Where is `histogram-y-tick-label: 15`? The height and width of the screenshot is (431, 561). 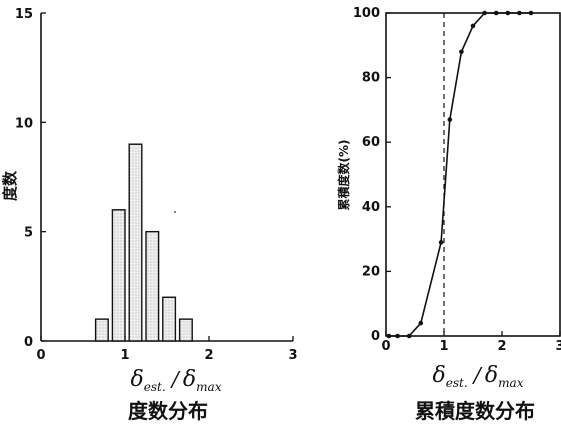 histogram-y-tick-label: 15 is located at coordinates (24, 14).